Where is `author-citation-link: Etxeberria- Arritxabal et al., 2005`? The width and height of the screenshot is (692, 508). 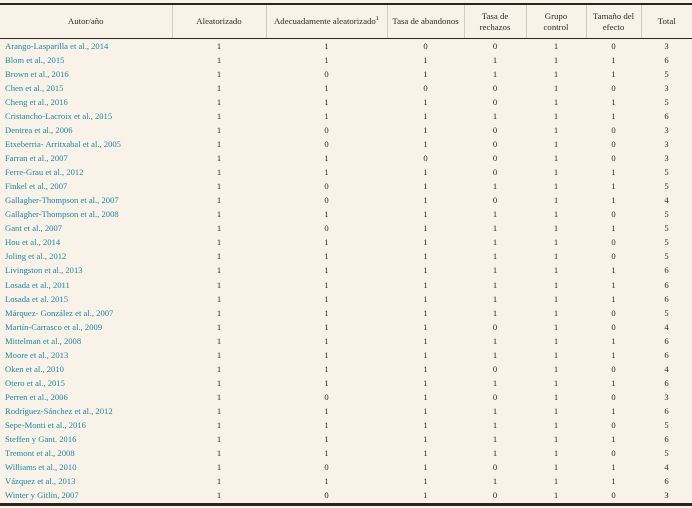
author-citation-link: Etxeberria- Arritxabal et al., 2005 is located at coordinates (63, 144).